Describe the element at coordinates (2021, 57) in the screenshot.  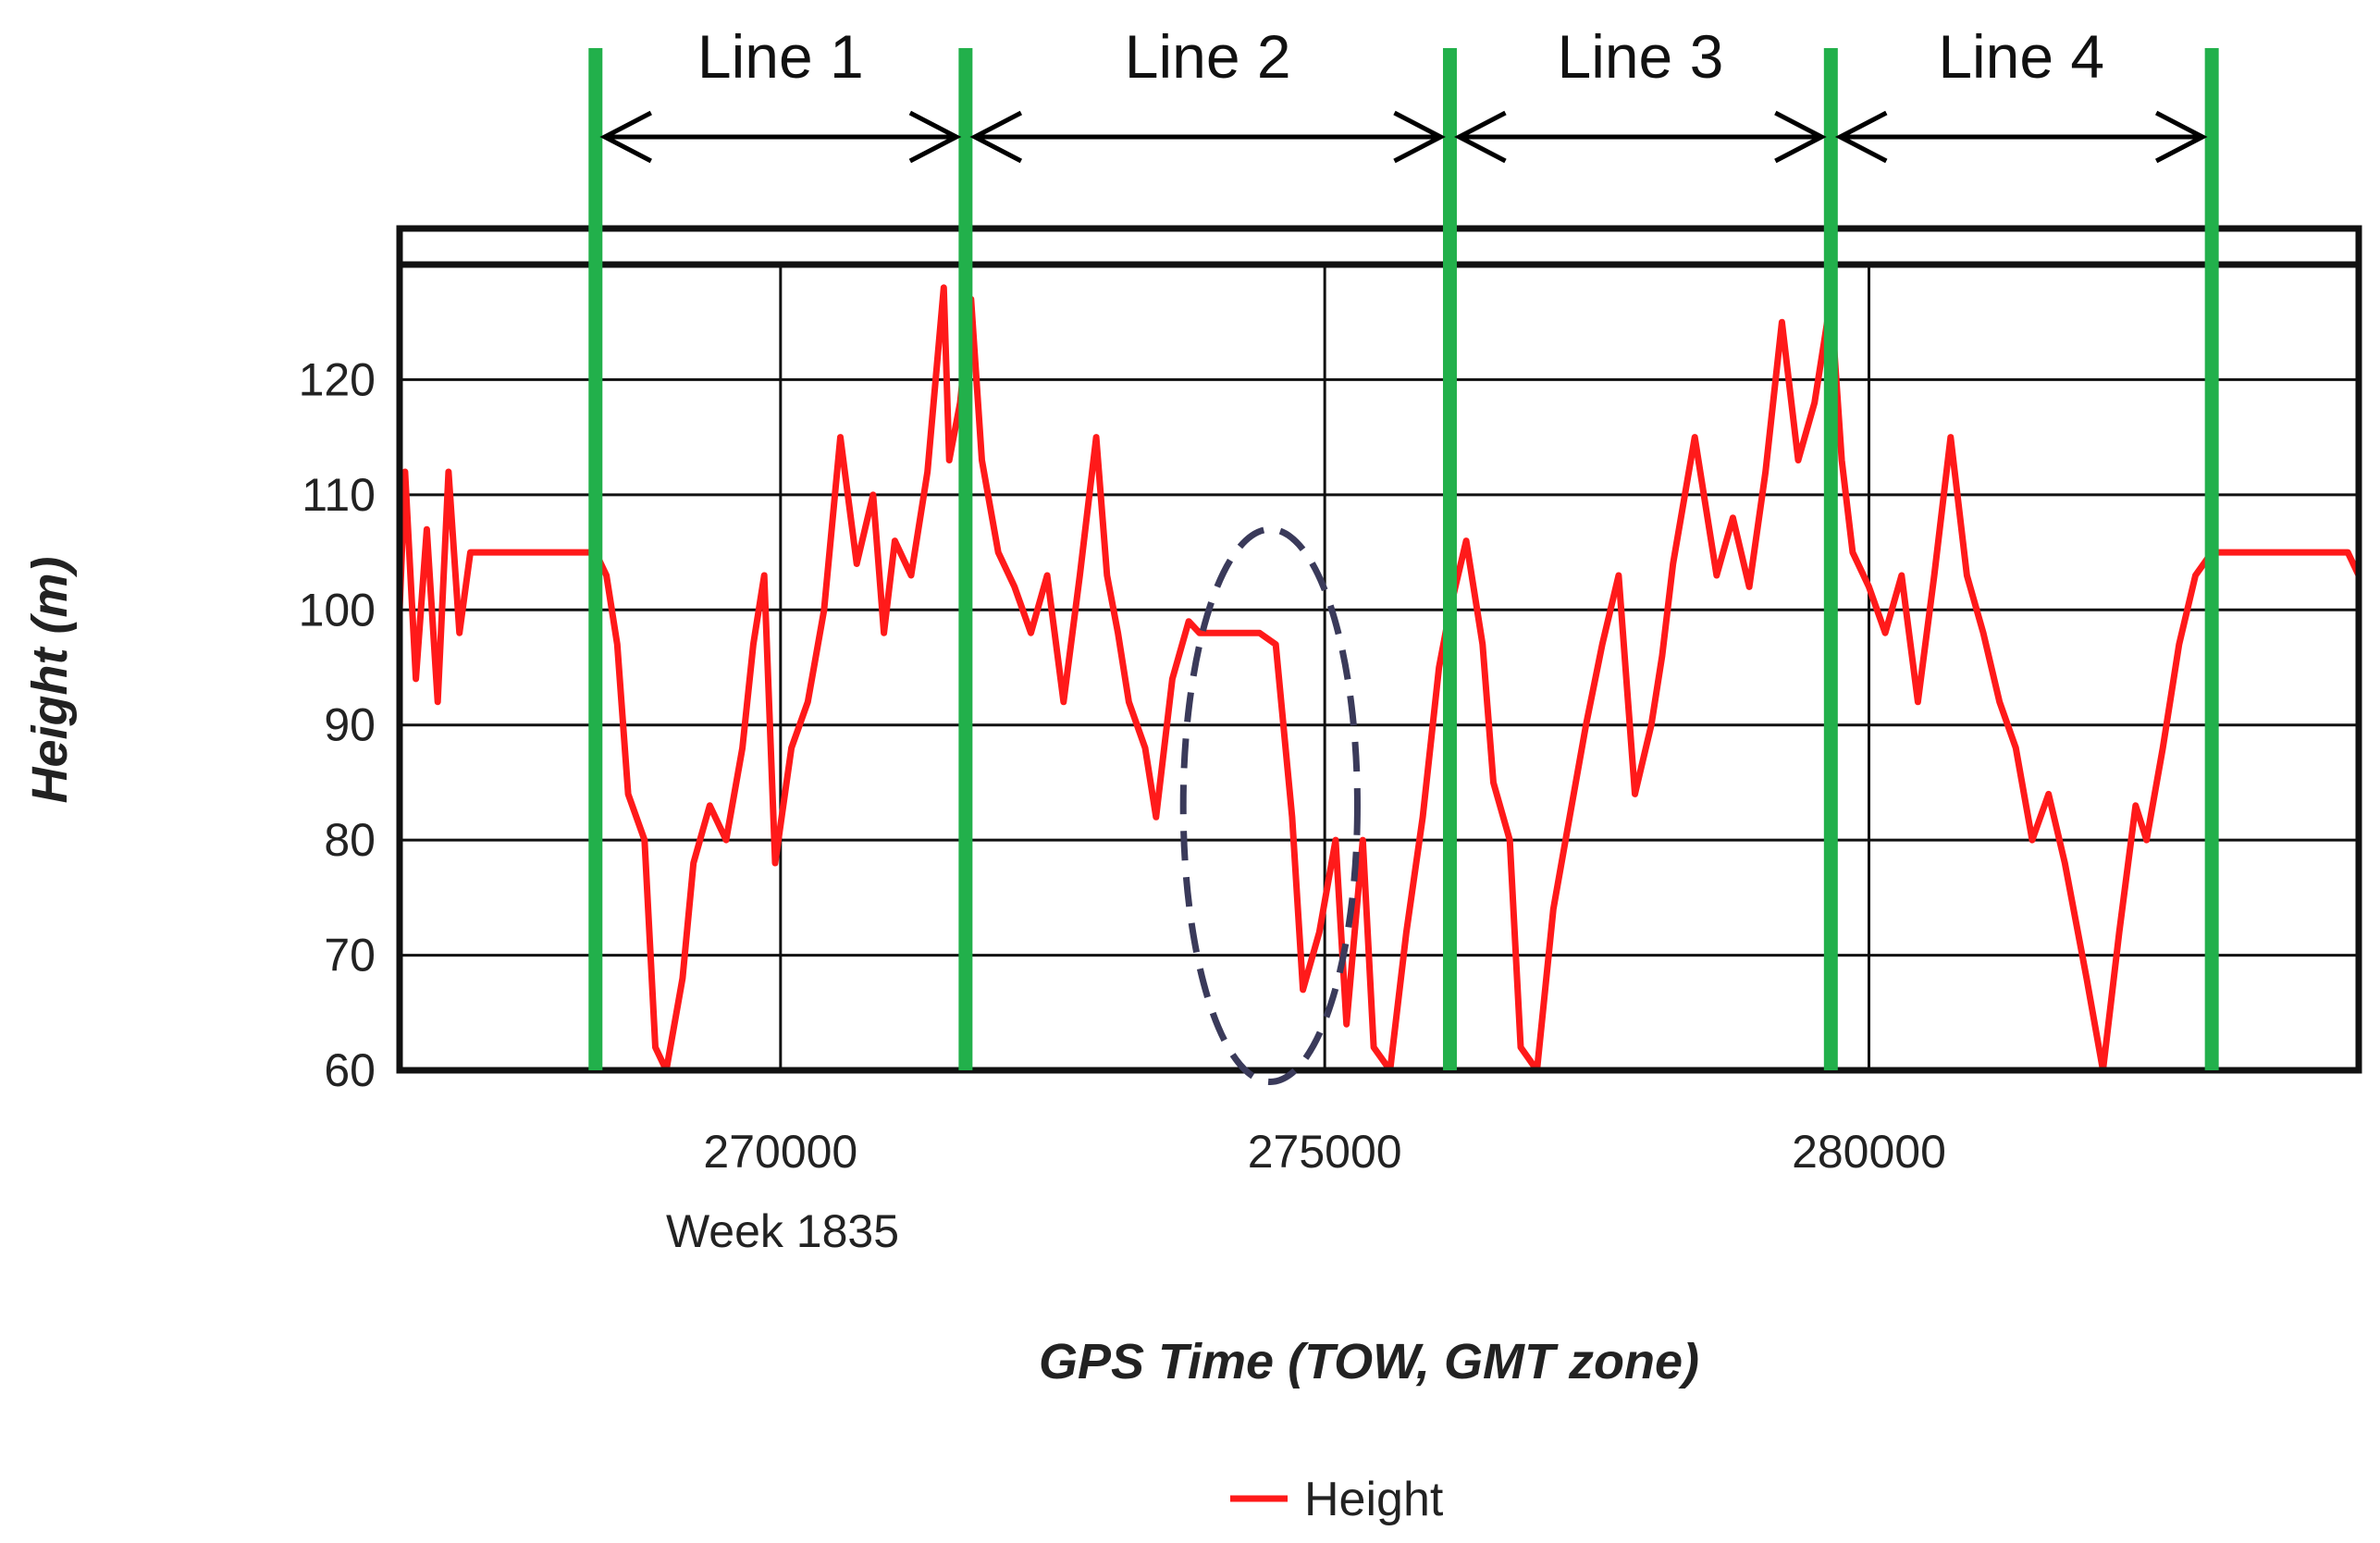
I see `segment-label-3: Line 4` at that location.